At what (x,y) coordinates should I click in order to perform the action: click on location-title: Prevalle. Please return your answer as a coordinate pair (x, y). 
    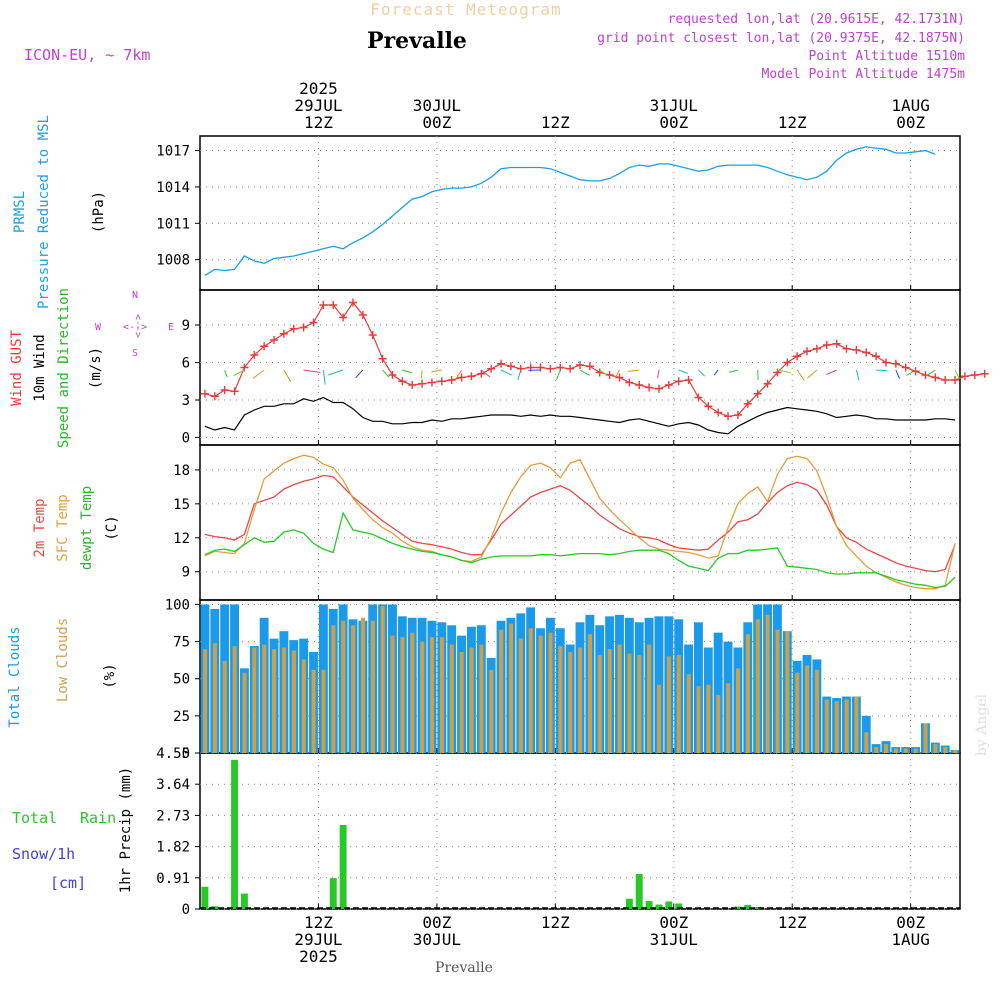
    Looking at the image, I should click on (417, 41).